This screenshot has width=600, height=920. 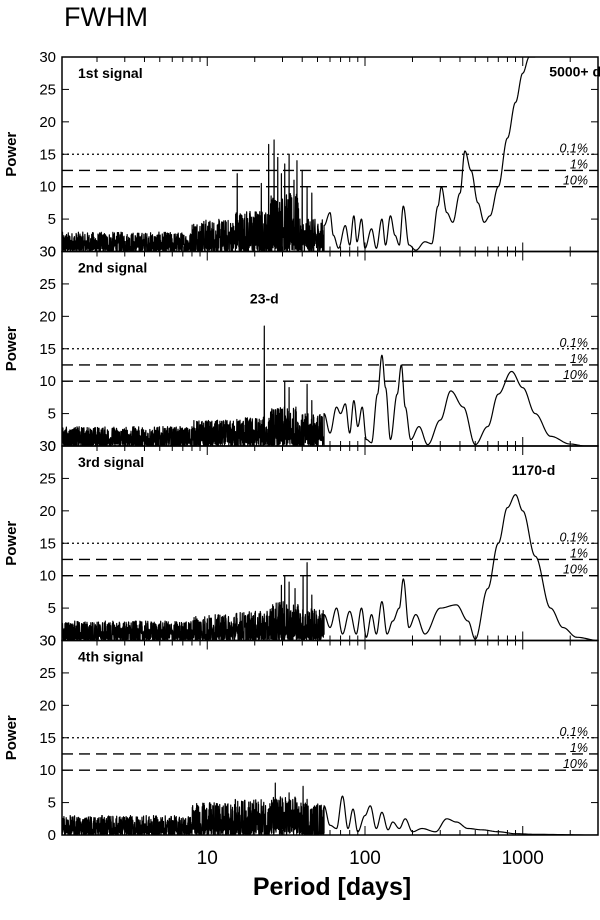 I want to click on figure-title: FWHM, so click(x=106, y=17).